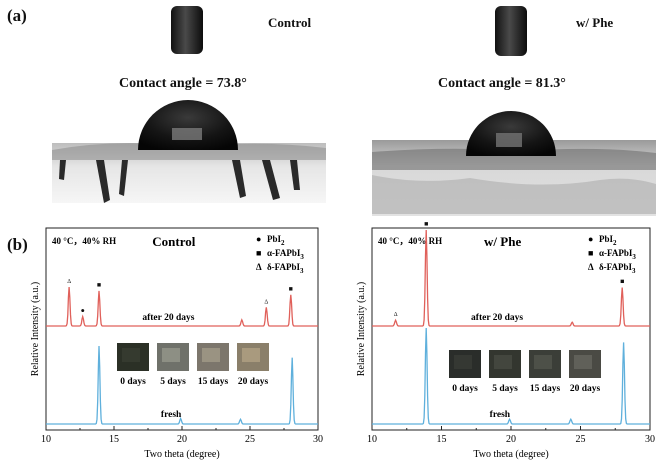 The image size is (660, 465). I want to click on chart-title: w/ Phe, so click(502, 241).